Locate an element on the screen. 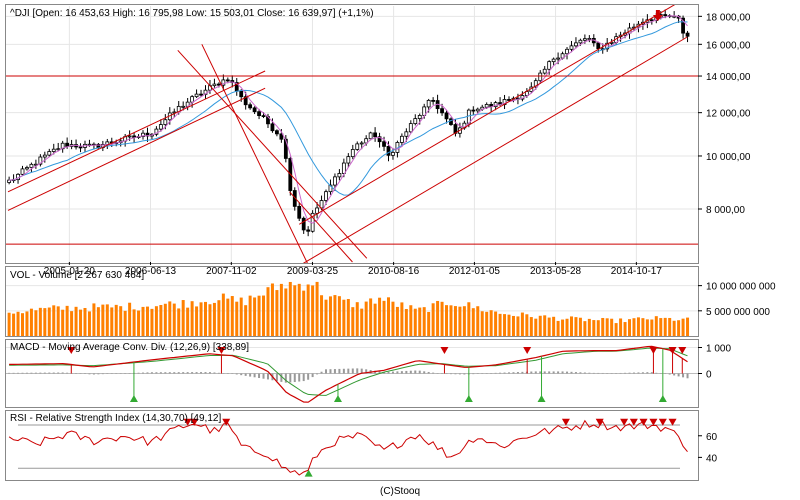 The width and height of the screenshot is (800, 500). trend-line is located at coordinates (136, 149).